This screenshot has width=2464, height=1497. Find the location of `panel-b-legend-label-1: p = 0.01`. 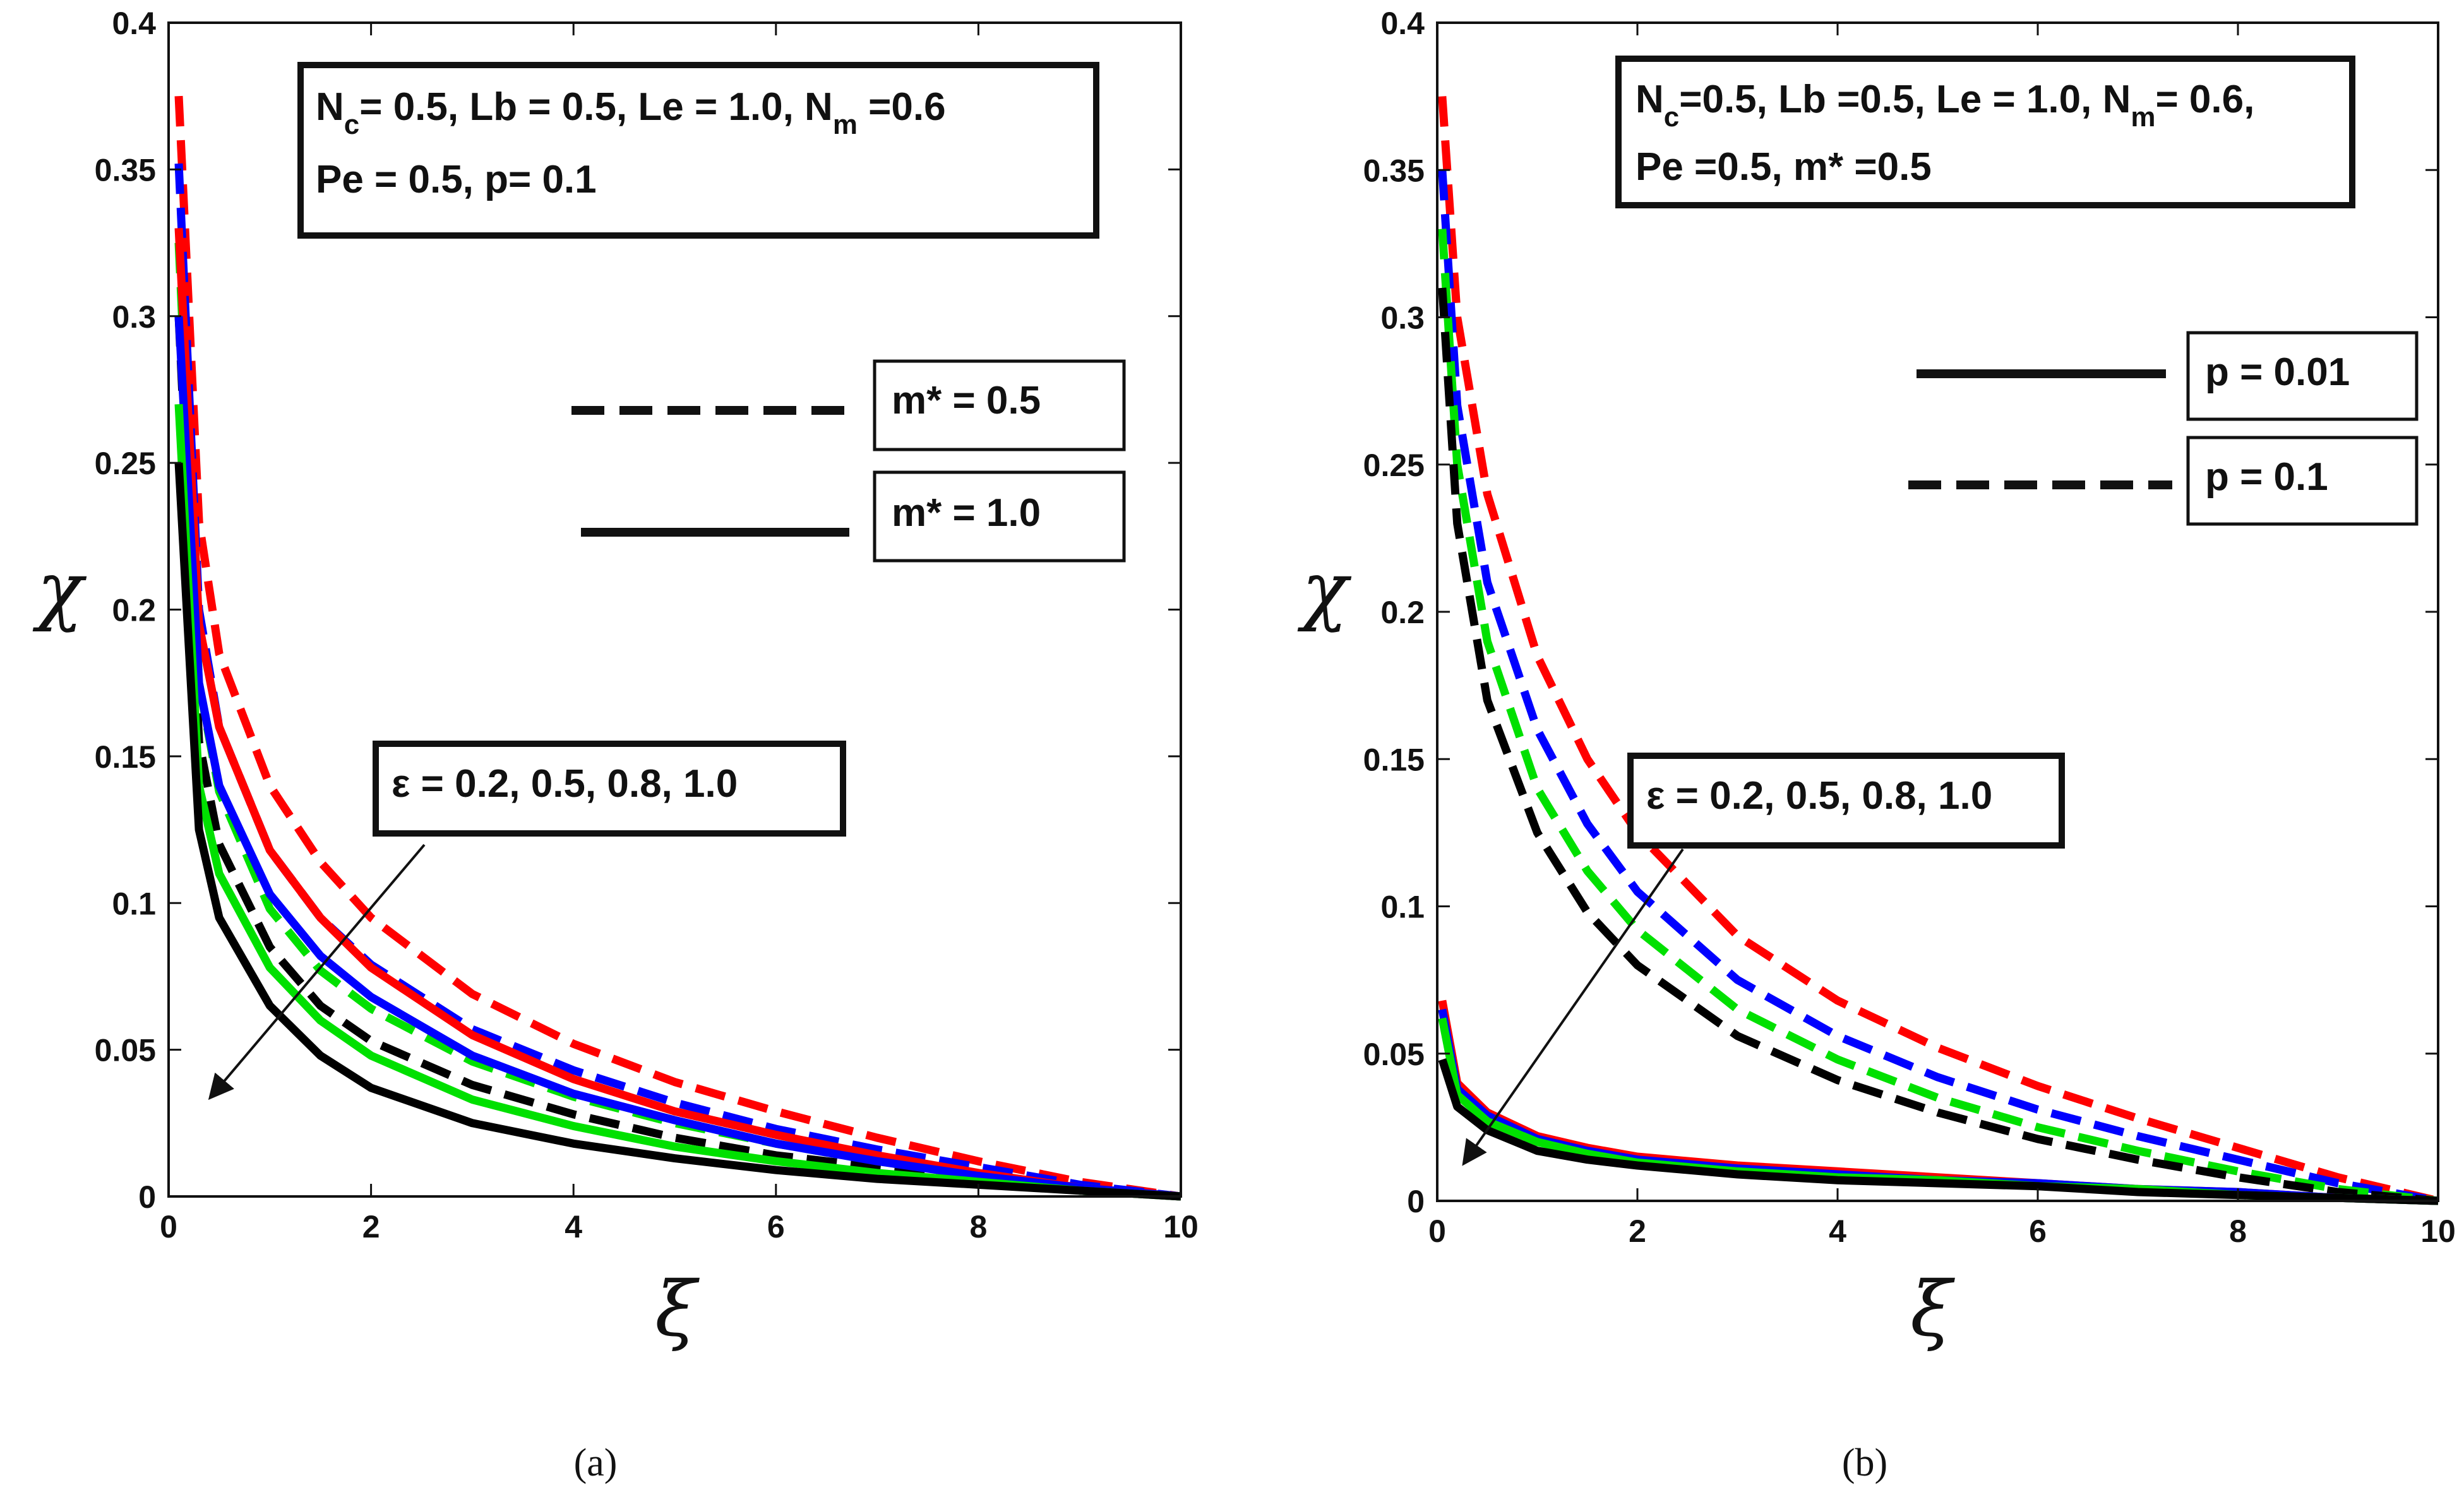

panel-b-legend-label-1: p = 0.01 is located at coordinates (2277, 372).